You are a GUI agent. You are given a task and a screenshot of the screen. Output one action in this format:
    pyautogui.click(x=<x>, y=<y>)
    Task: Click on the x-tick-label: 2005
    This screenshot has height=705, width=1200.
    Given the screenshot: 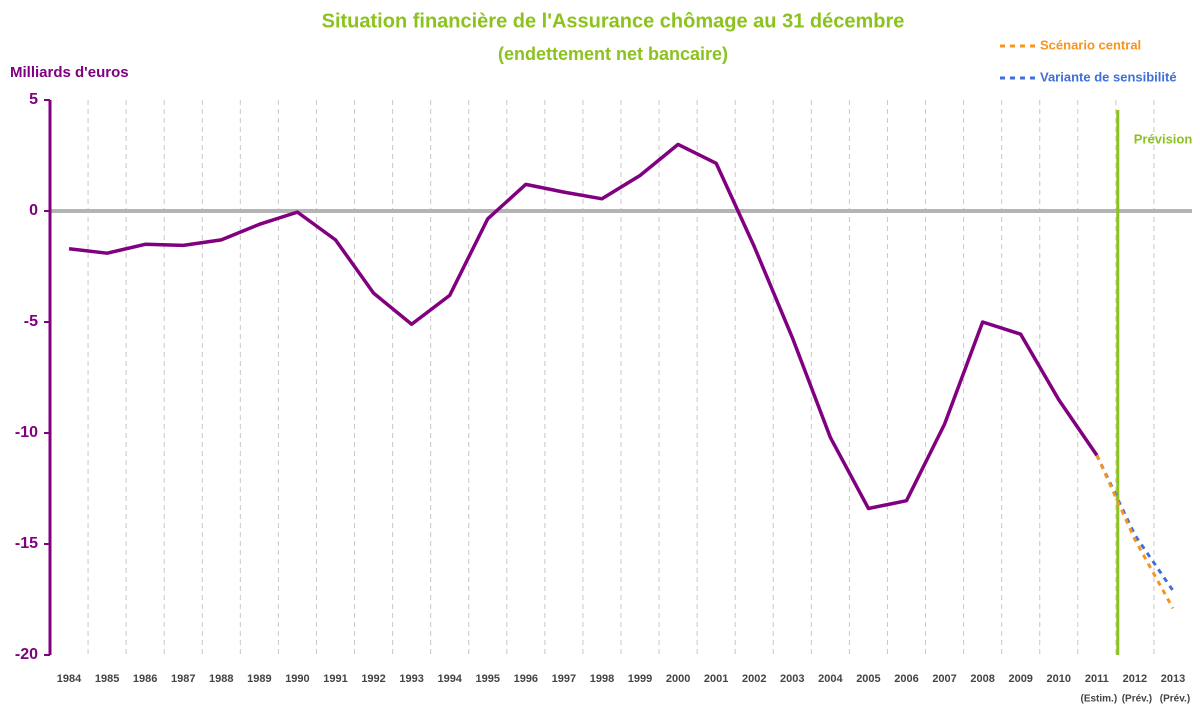 What is the action you would take?
    pyautogui.click(x=868, y=679)
    